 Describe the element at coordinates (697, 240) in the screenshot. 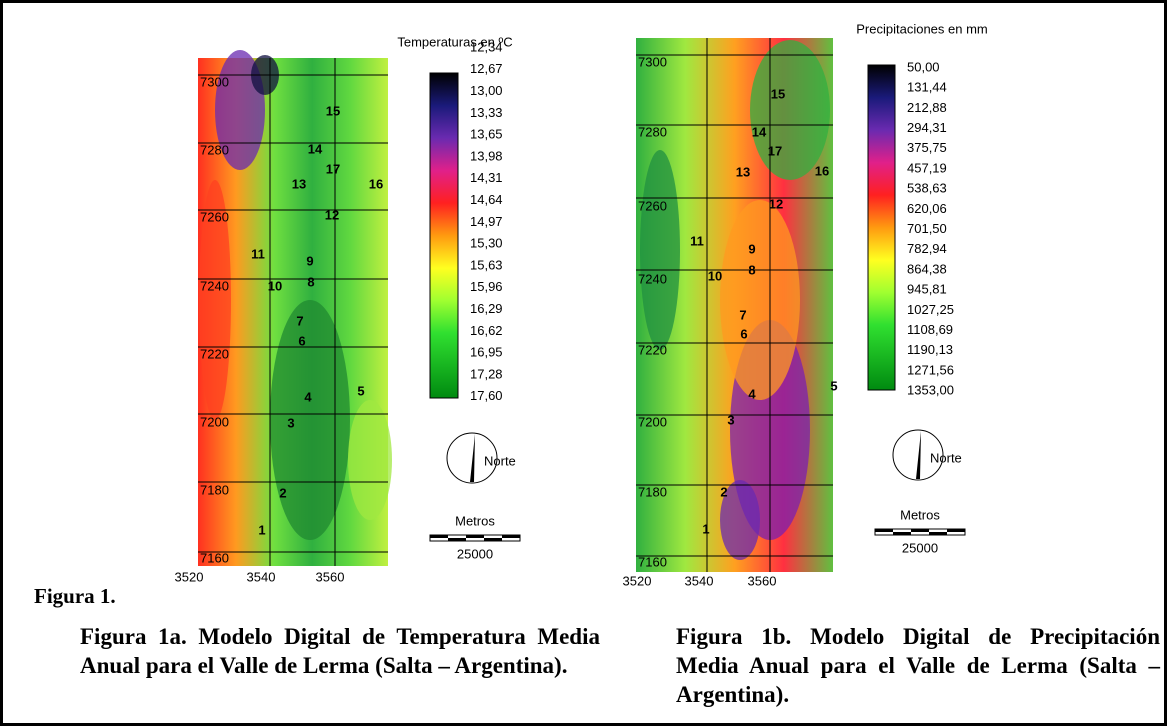

I see `station-label: 11` at that location.